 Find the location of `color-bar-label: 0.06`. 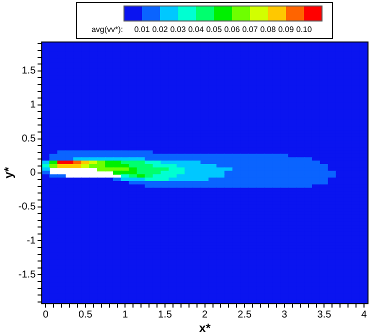

color-bar-label: 0.06 is located at coordinates (232, 29).